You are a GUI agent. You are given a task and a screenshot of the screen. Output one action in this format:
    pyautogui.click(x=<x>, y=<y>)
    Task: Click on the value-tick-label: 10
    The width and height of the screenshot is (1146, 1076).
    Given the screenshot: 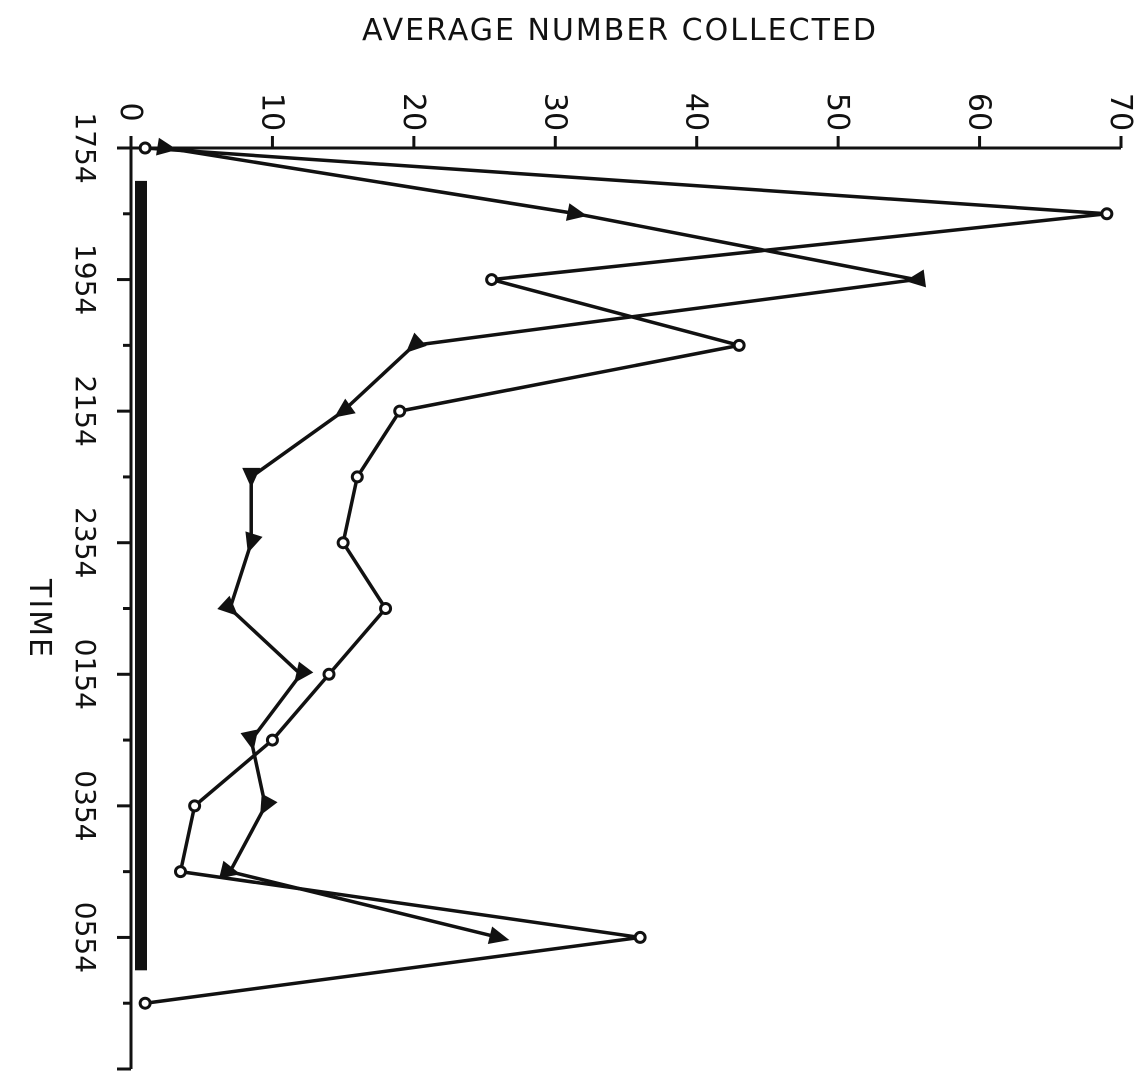 What is the action you would take?
    pyautogui.click(x=271, y=112)
    